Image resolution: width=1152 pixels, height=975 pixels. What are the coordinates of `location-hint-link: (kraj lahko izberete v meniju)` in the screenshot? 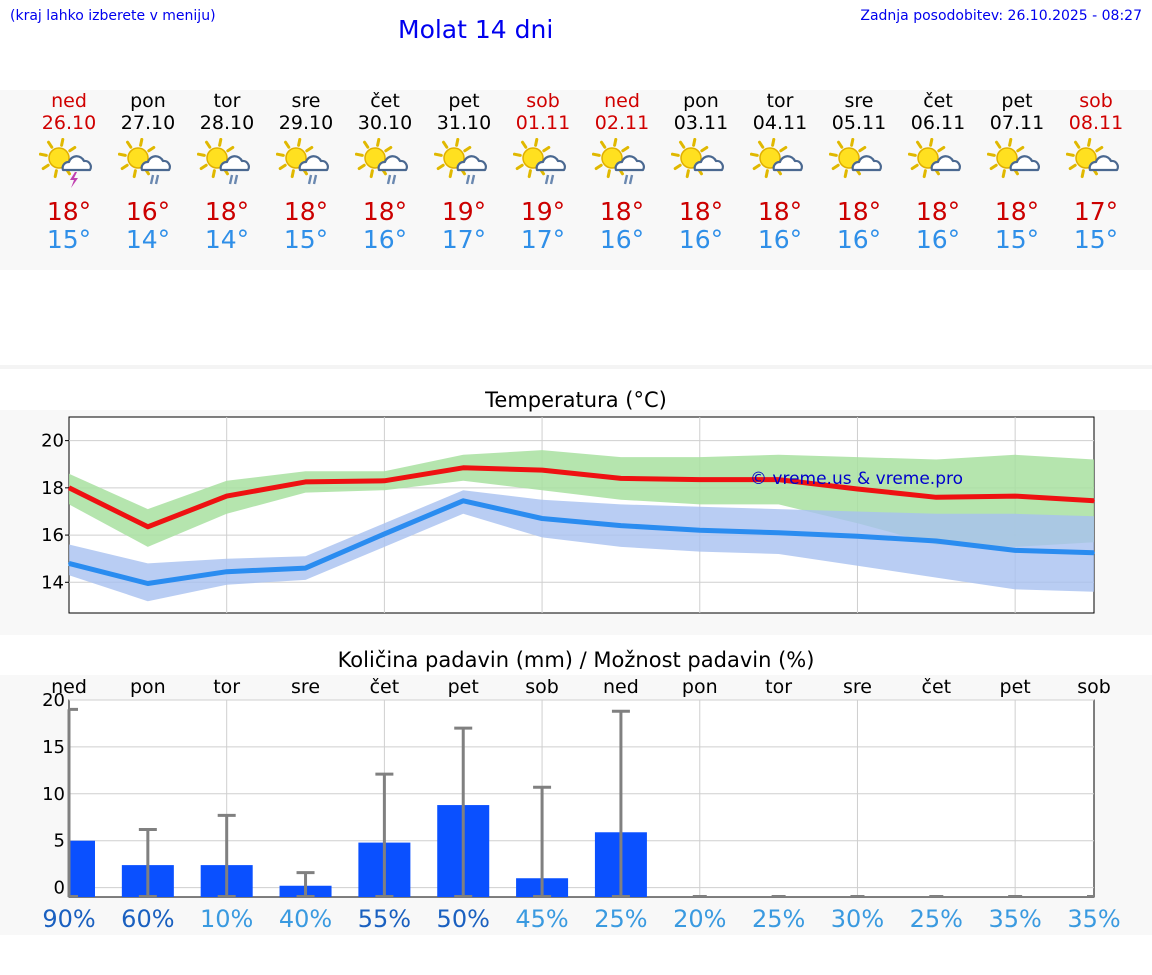 It's located at (113, 16).